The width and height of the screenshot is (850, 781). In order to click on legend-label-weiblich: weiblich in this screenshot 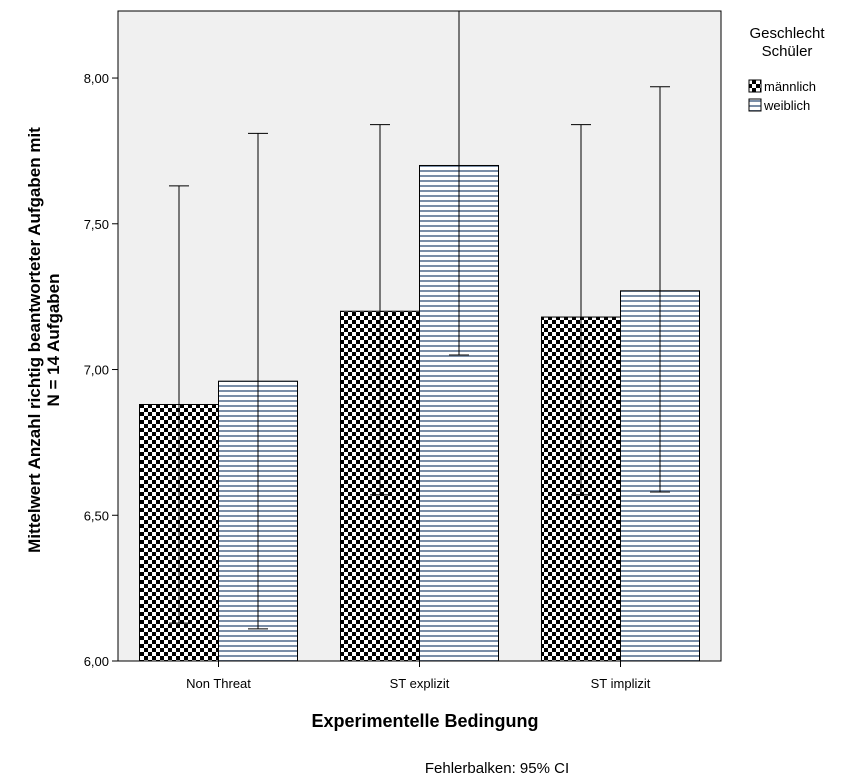, I will do `click(786, 105)`.